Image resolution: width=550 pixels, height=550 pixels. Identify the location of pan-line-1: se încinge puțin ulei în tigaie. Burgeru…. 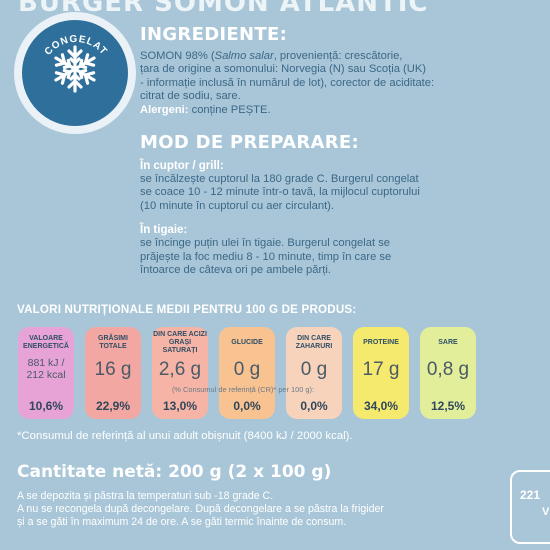
(265, 243).